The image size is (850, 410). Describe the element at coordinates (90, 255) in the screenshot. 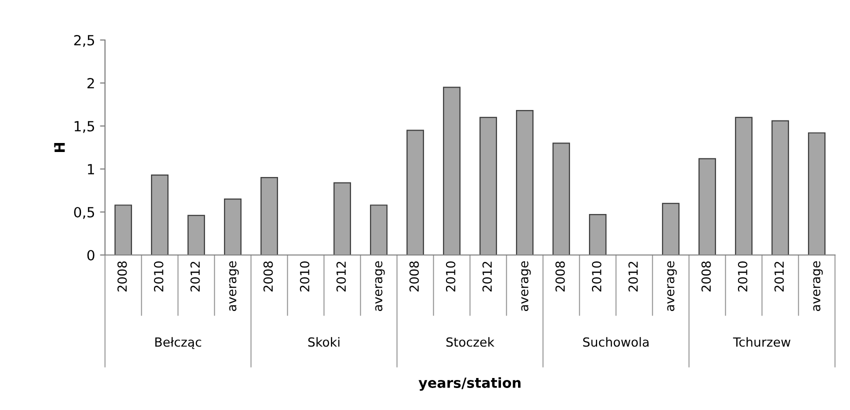

I see `y-tick-label: 0` at that location.